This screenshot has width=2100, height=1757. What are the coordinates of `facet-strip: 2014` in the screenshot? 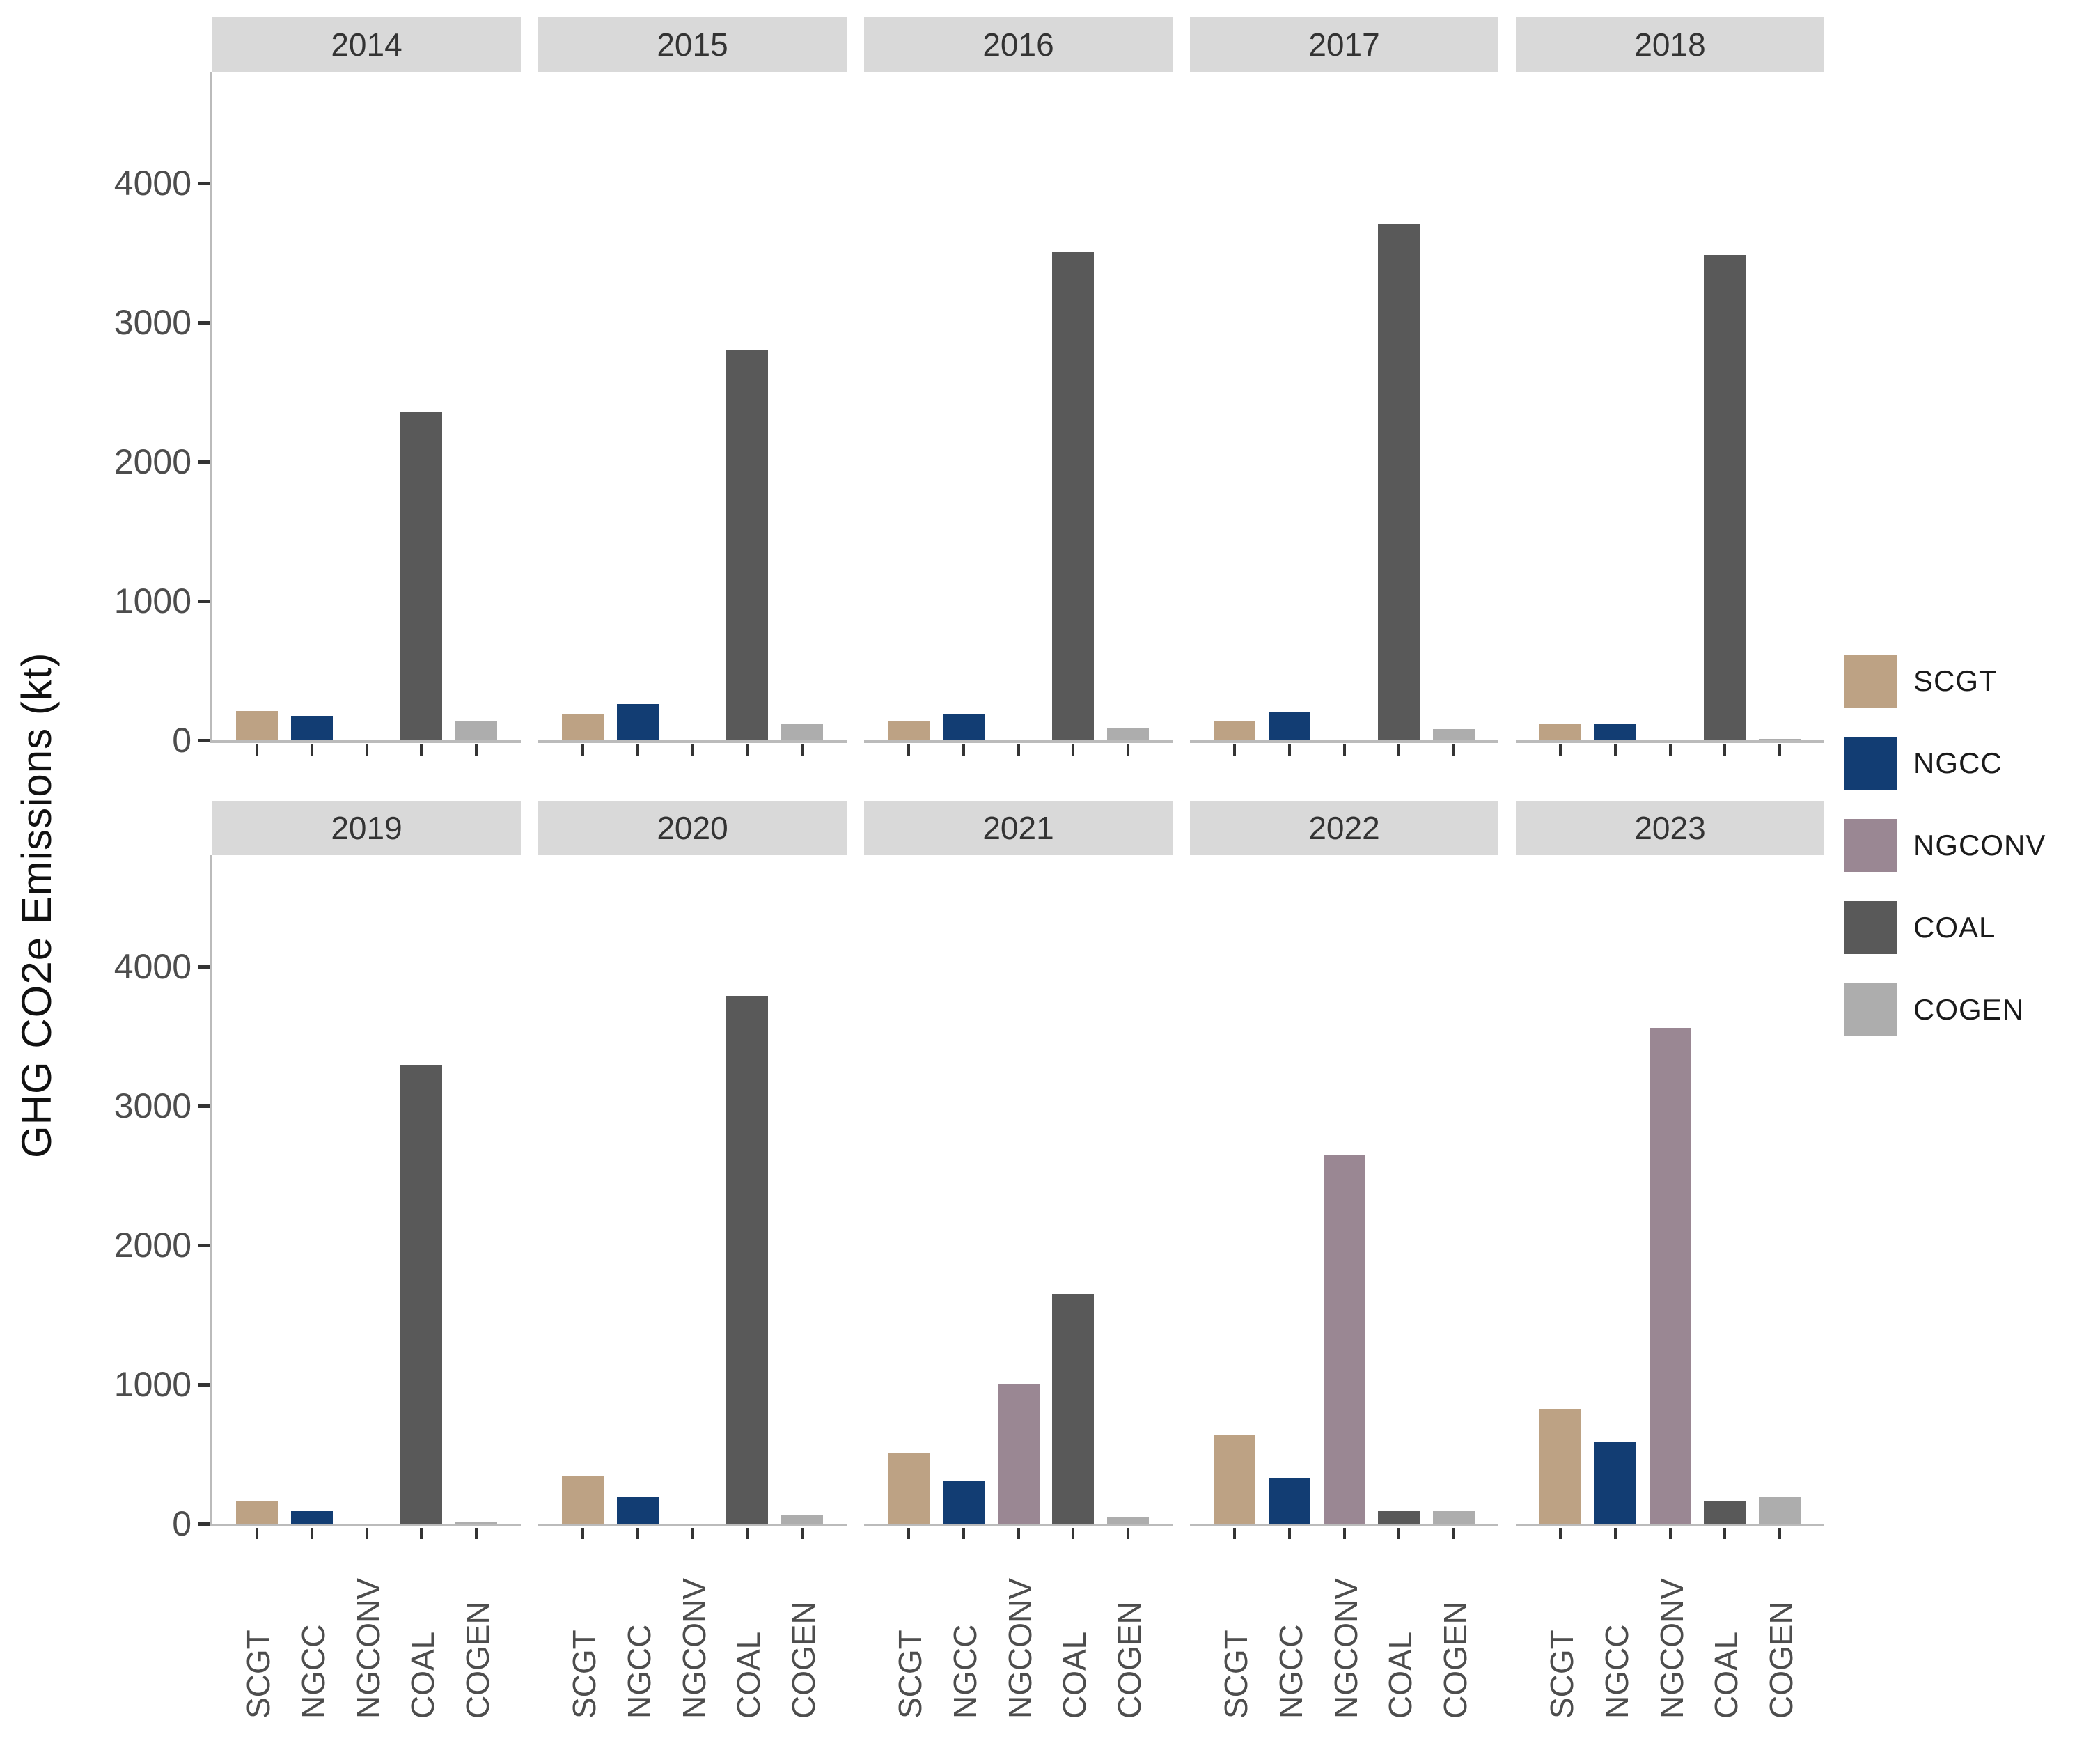 It's located at (366, 44).